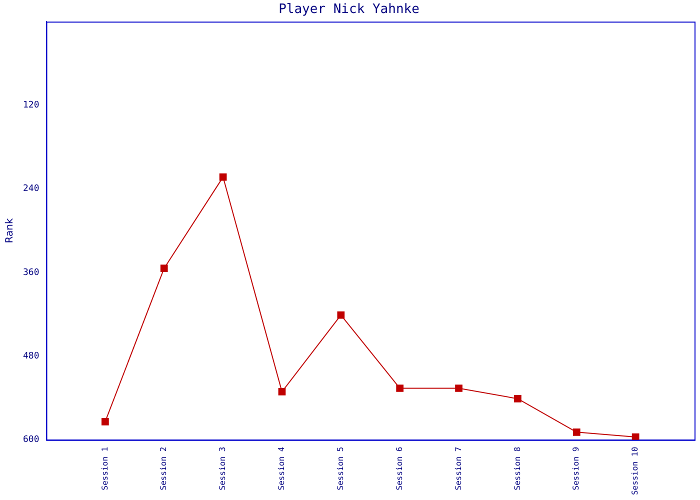  What do you see at coordinates (576, 468) in the screenshot?
I see `x-tick-label: Session 9` at bounding box center [576, 468].